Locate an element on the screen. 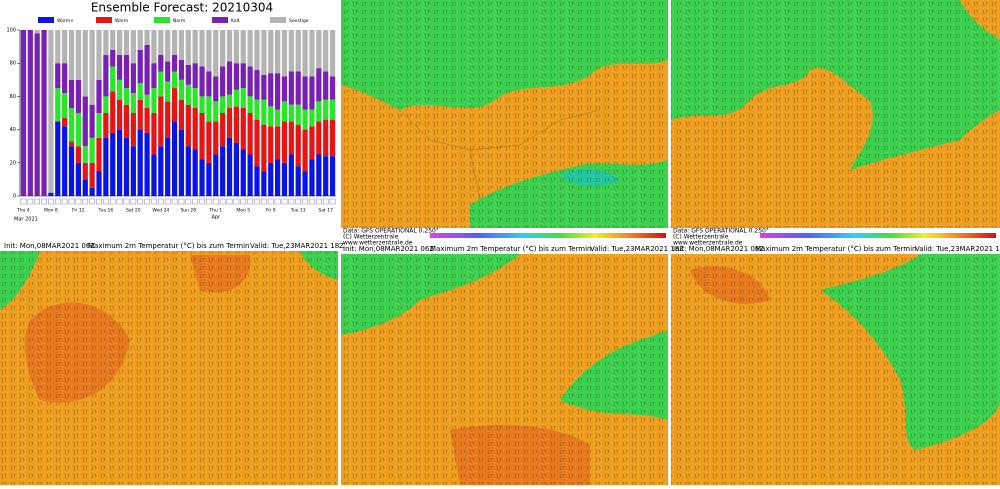 The width and height of the screenshot is (1000, 489). legend-label: Warm+ is located at coordinates (65, 21).